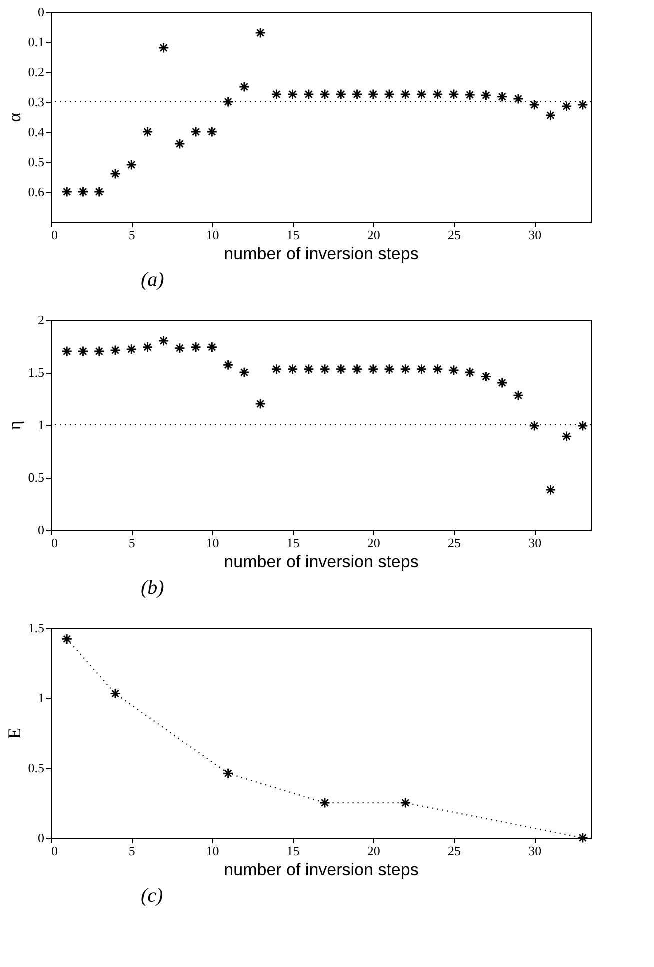 Image resolution: width=654 pixels, height=967 pixels. I want to click on text: (c), so click(152, 896).